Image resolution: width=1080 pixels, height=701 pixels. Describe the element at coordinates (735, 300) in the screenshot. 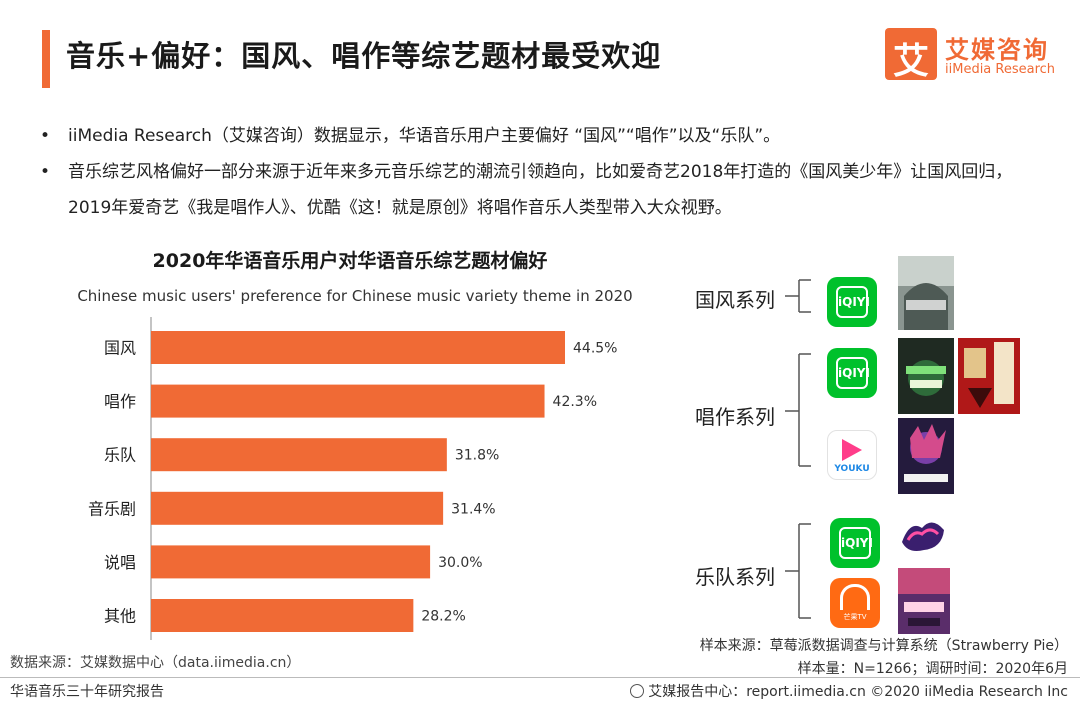

I see `group-label-guofeng: 国风系列` at that location.